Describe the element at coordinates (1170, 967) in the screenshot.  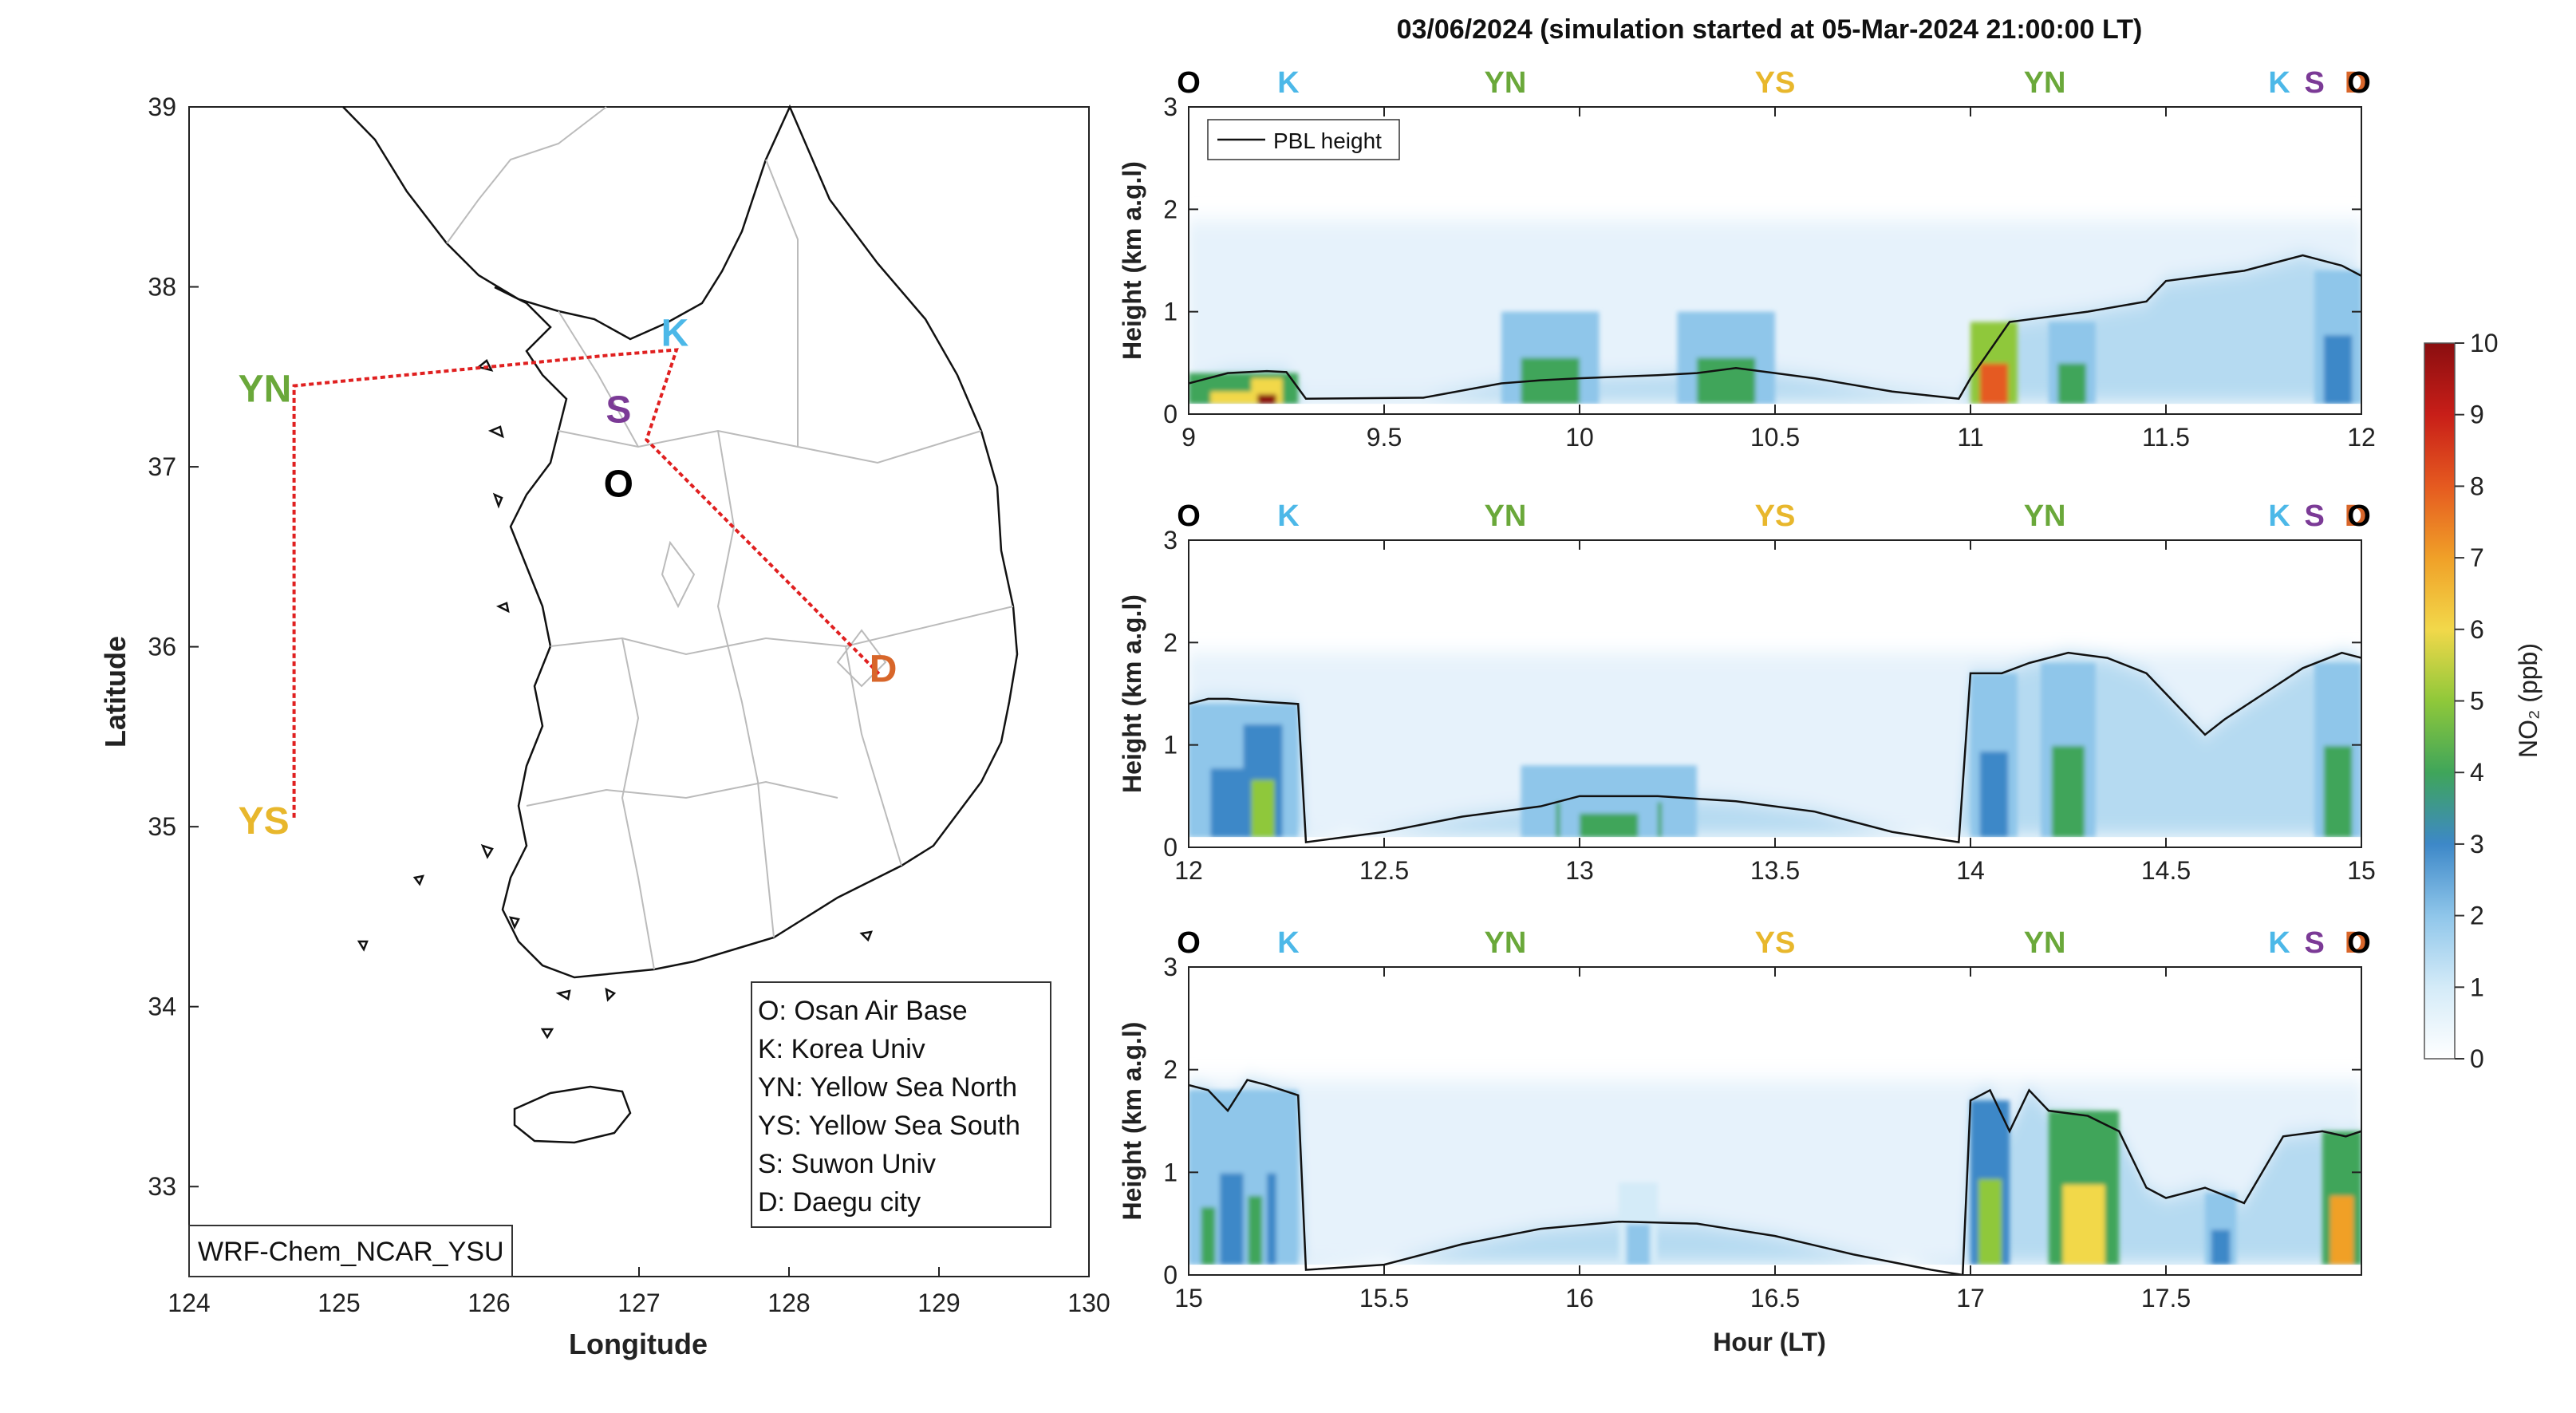
I see `curtain-y-tick-label: 3` at that location.